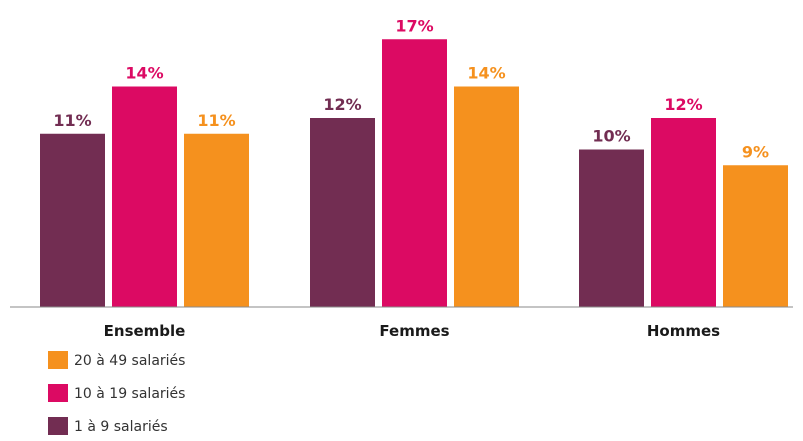 The height and width of the screenshot is (441, 803). Describe the element at coordinates (683, 331) in the screenshot. I see `category-label-hommes: Hommes` at that location.